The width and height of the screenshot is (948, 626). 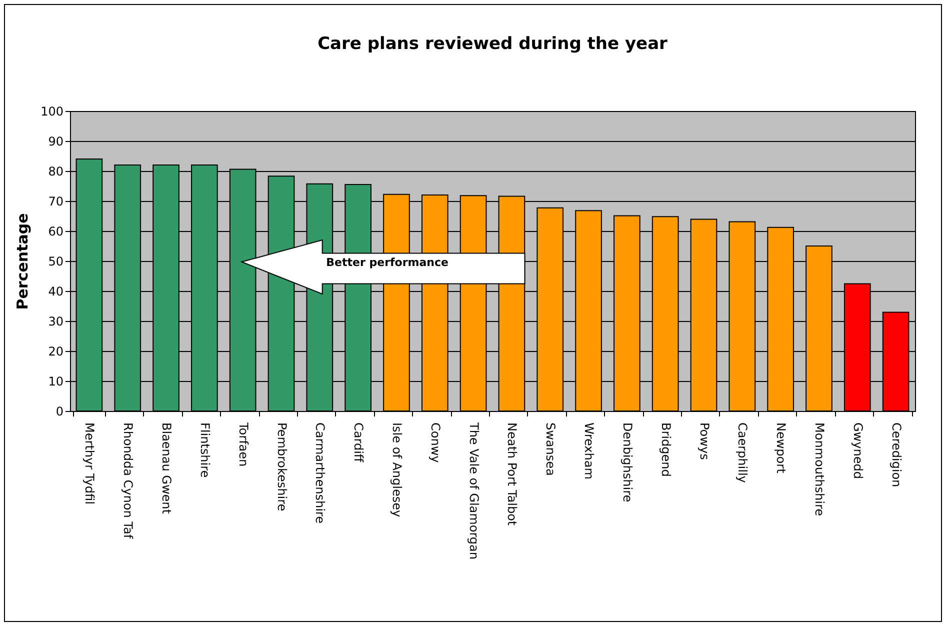 I want to click on x-tick-label: Torfaen, so click(x=243, y=444).